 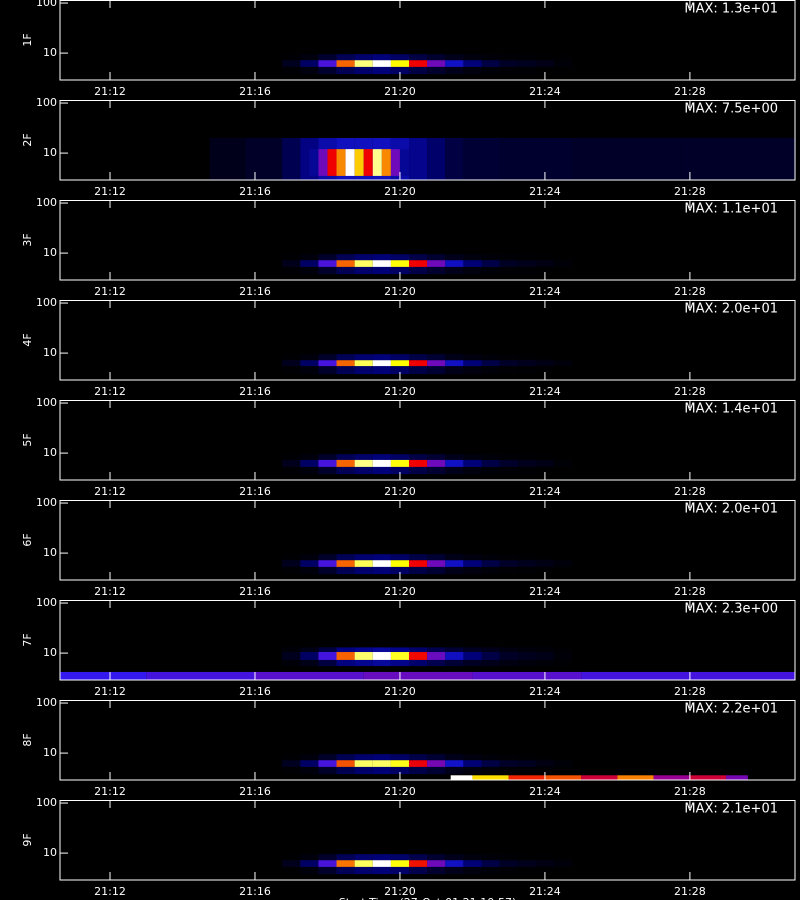 I want to click on y-axis-label: 3F, so click(x=27, y=239).